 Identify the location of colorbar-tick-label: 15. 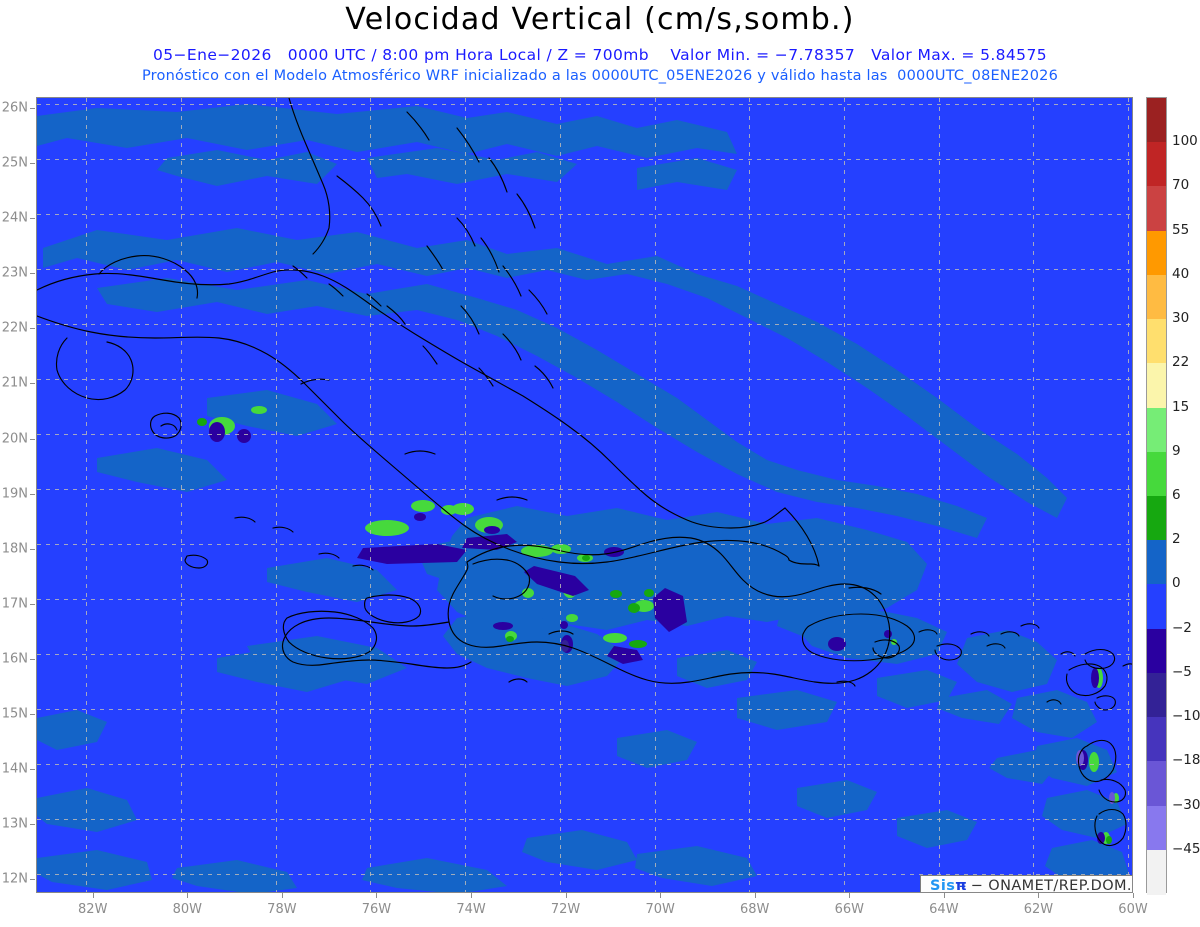
(1181, 406).